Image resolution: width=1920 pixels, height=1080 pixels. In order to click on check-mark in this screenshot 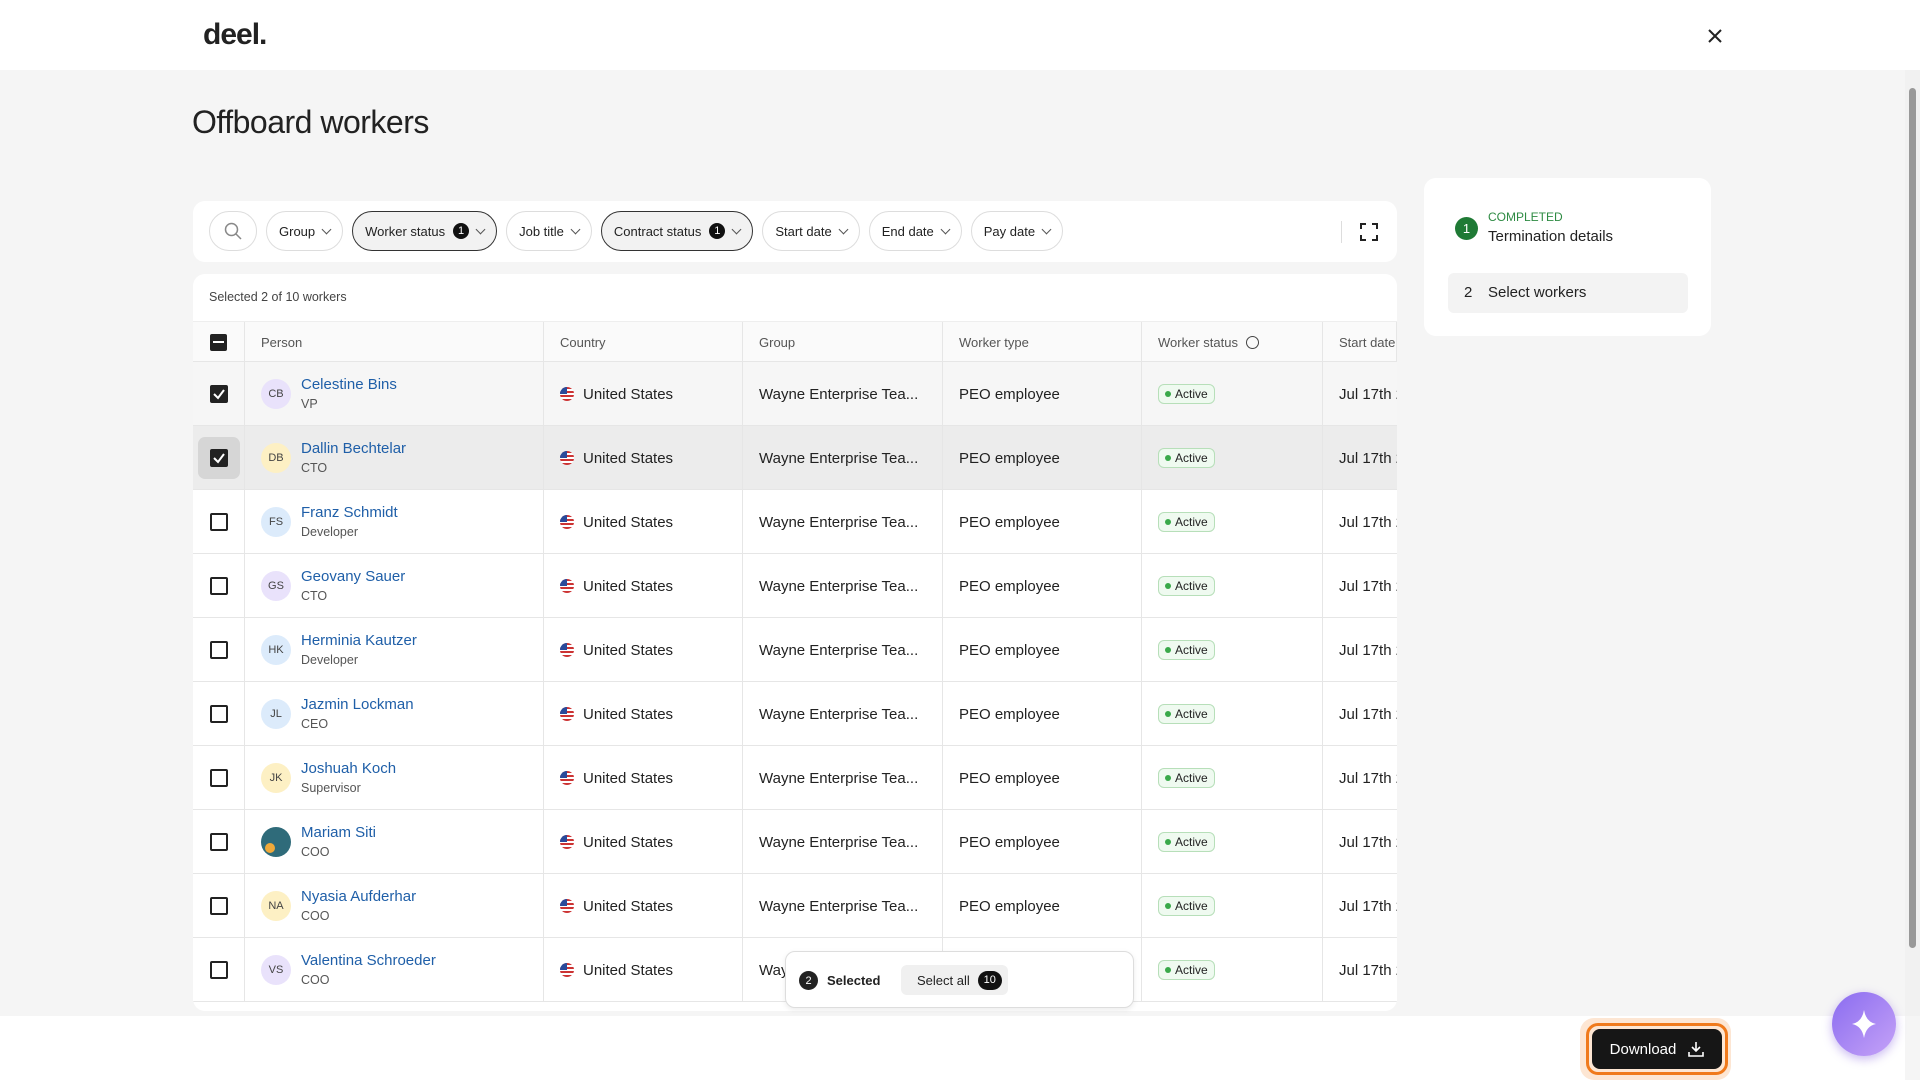, I will do `click(218, 394)`.